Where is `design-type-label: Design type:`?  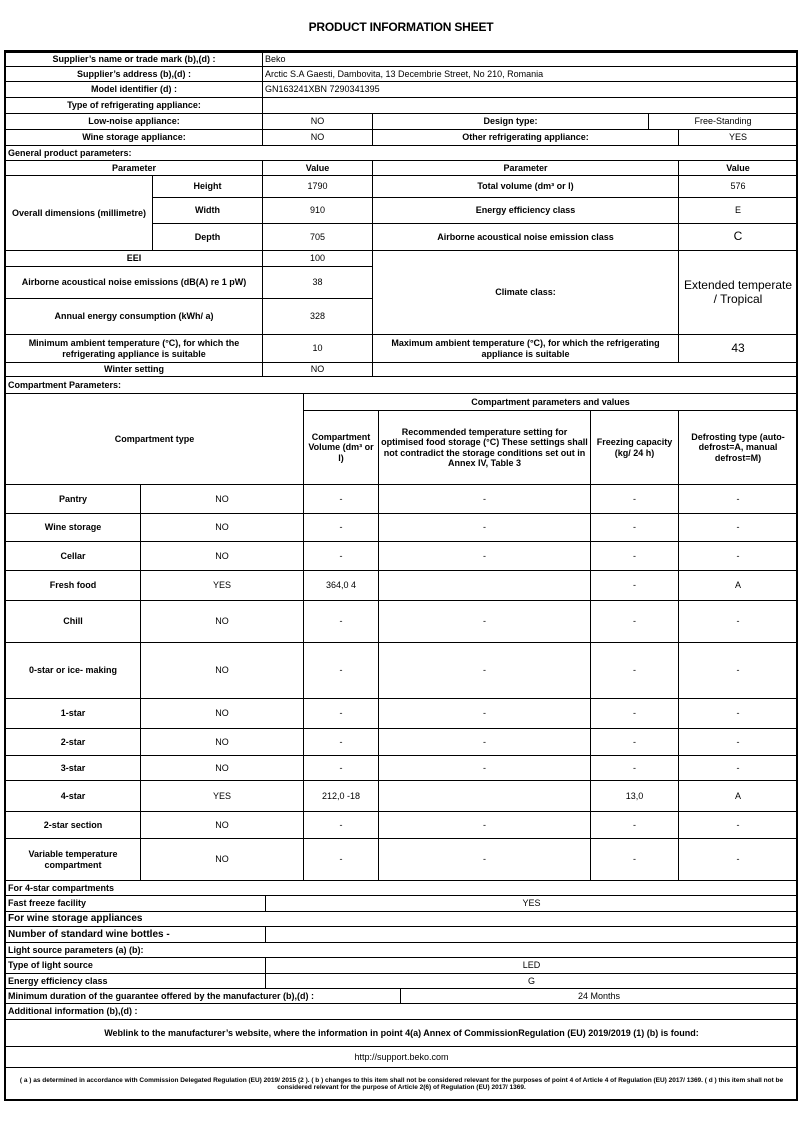 design-type-label: Design type: is located at coordinates (510, 121).